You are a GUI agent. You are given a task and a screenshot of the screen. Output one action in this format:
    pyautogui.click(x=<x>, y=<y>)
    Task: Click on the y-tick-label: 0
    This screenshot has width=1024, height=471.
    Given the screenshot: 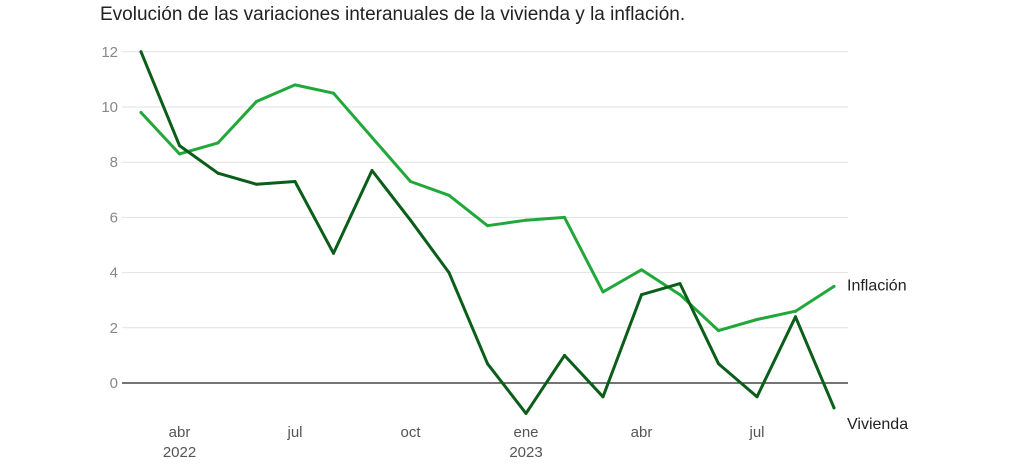 What is the action you would take?
    pyautogui.click(x=114, y=383)
    